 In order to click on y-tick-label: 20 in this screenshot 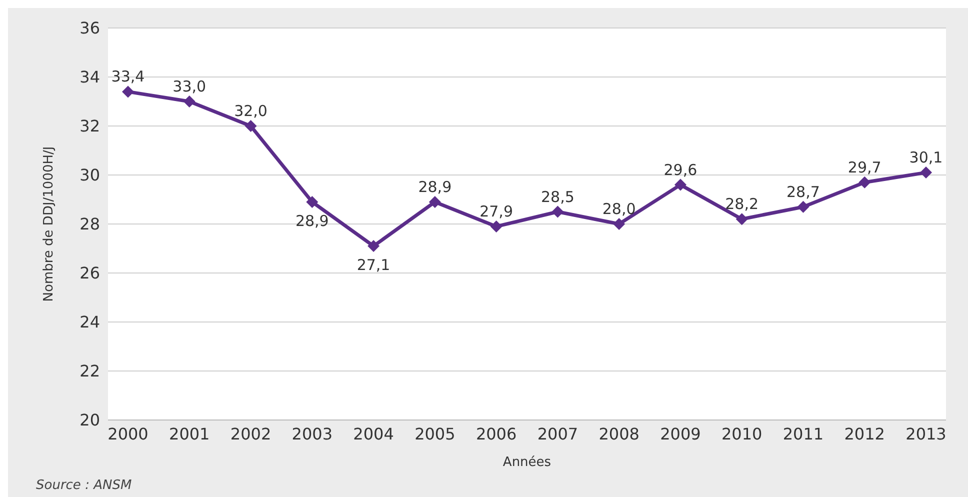, I will do `click(90, 420)`.